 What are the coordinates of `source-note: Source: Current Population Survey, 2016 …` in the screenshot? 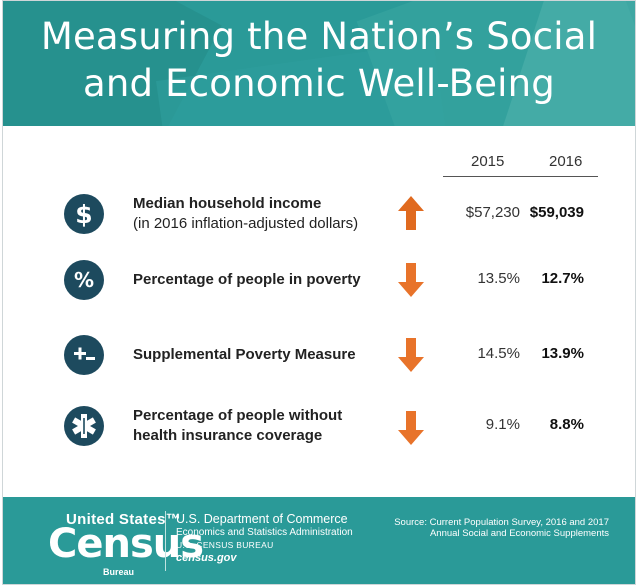 It's located at (501, 528).